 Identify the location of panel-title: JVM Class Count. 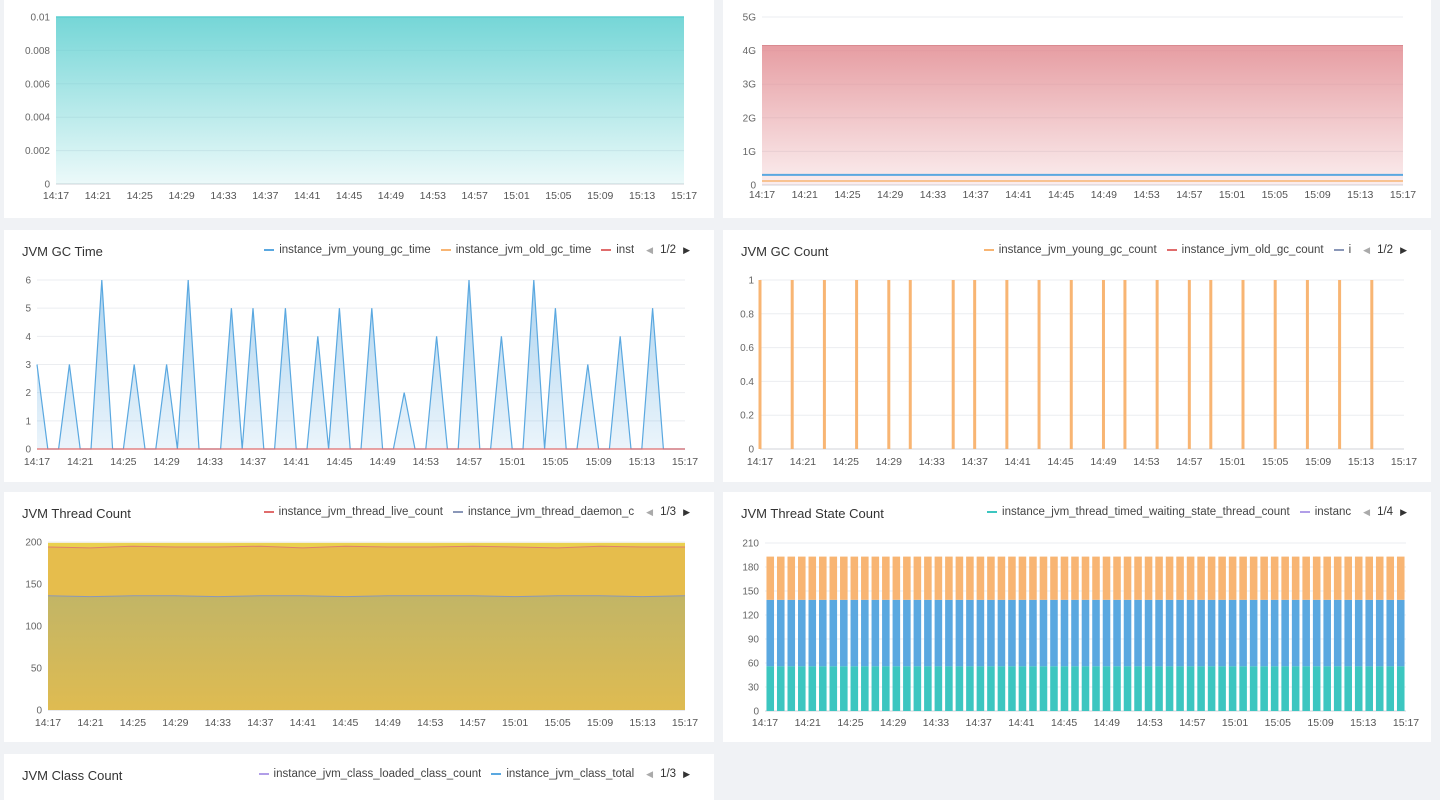
(72, 775).